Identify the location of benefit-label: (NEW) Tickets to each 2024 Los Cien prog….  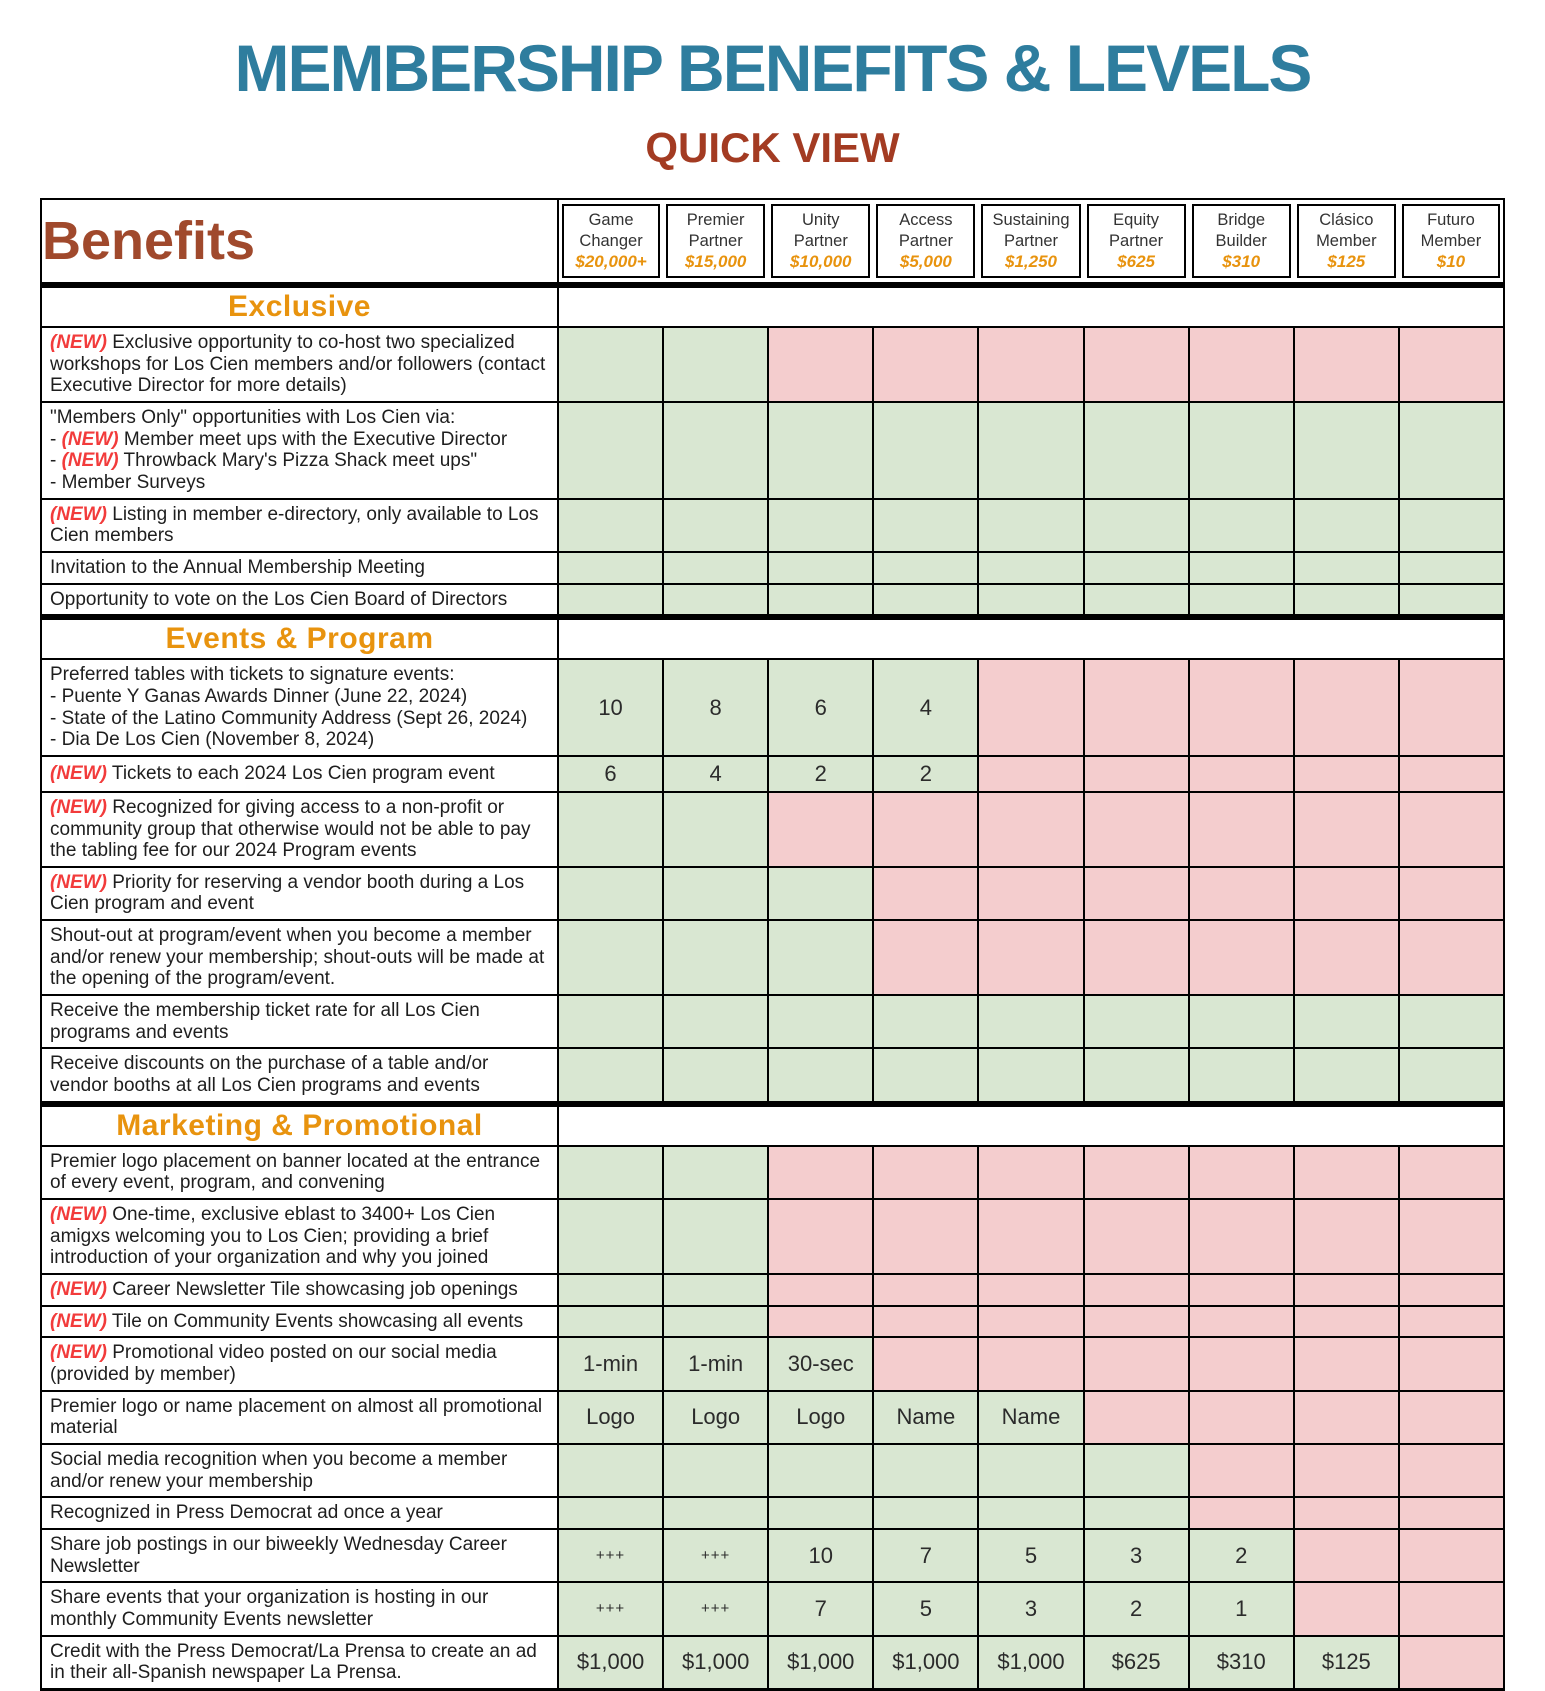
(299, 773).